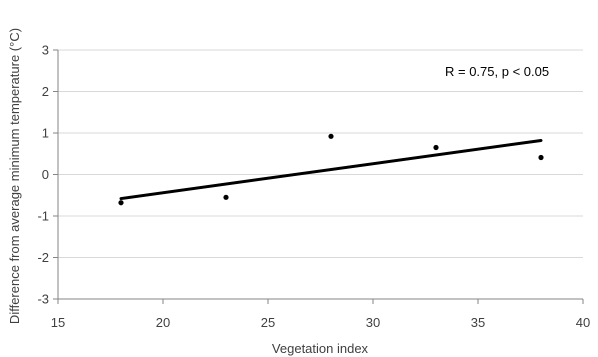 The image size is (598, 357). What do you see at coordinates (320, 348) in the screenshot?
I see `x-axis-title: Vegetation index` at bounding box center [320, 348].